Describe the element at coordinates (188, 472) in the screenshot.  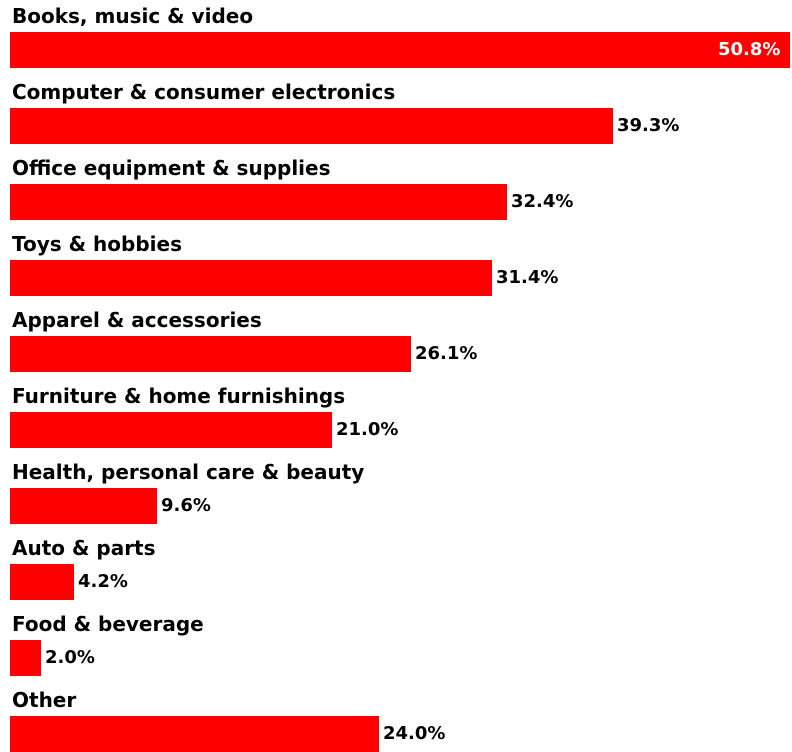
I see `category-label: Health, personal care & beauty` at that location.